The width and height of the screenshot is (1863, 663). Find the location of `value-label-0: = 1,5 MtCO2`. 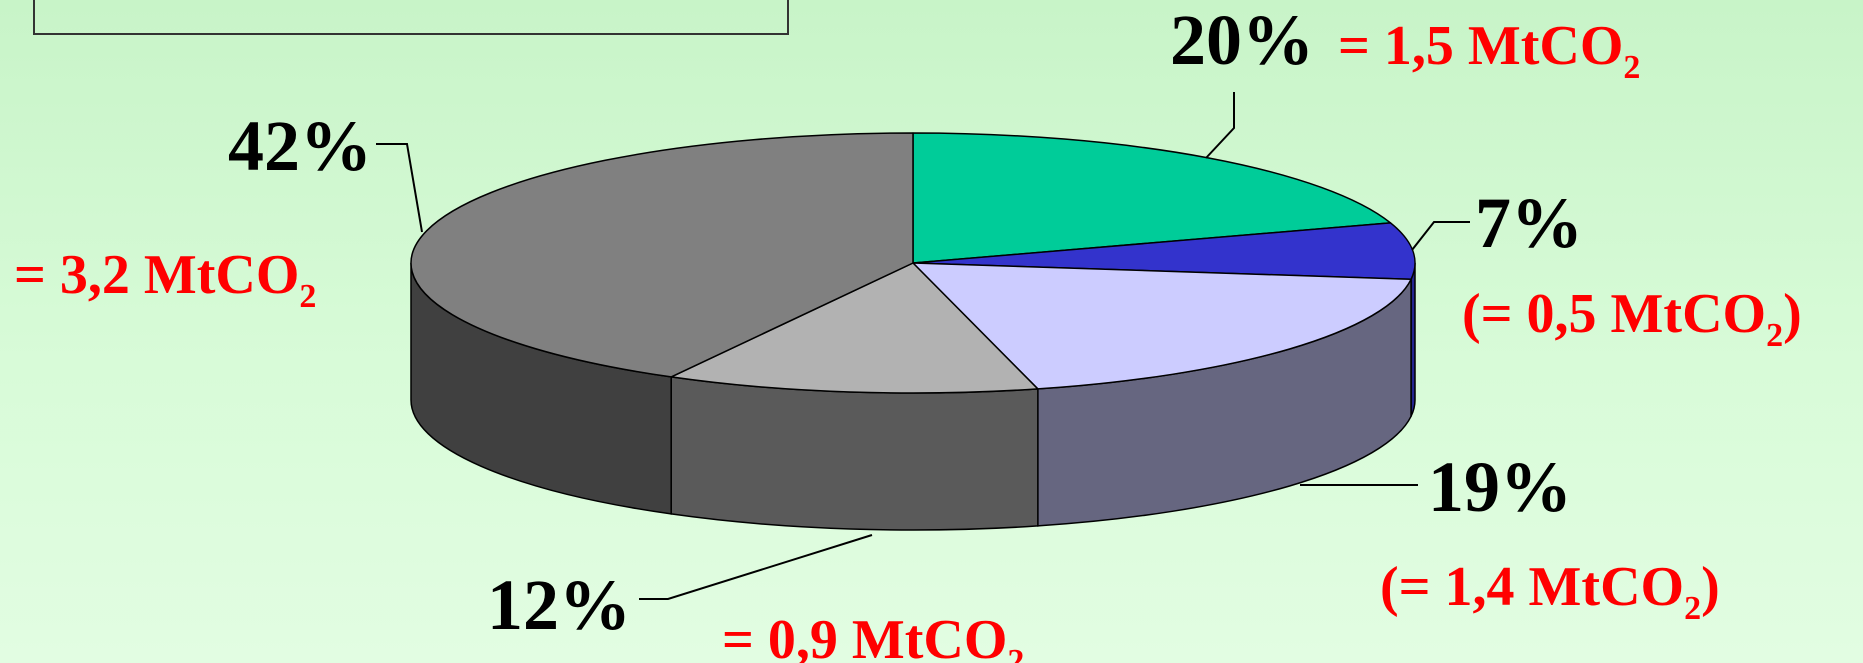

value-label-0: = 1,5 MtCO2 is located at coordinates (1489, 50).